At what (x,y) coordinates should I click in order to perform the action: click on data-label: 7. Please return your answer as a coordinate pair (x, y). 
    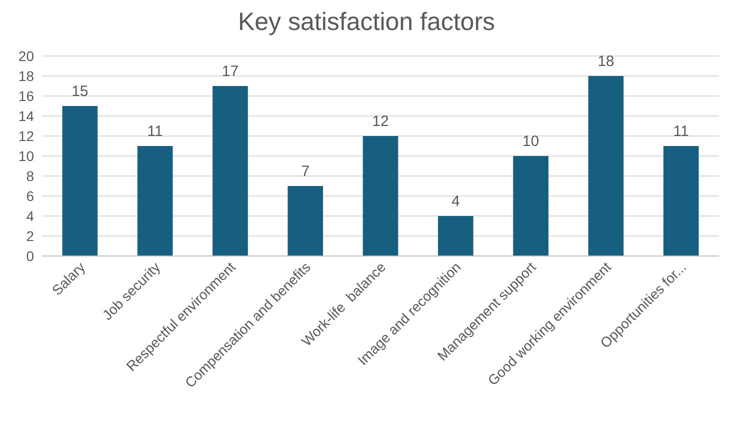
    Looking at the image, I should click on (305, 171).